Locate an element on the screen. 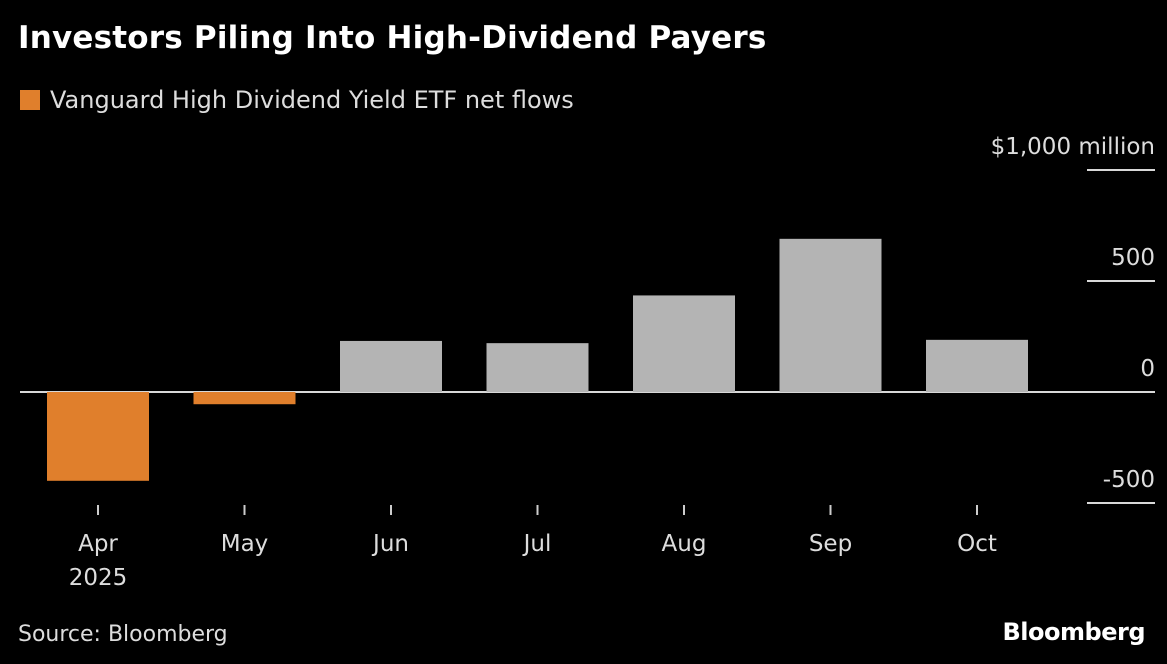 The width and height of the screenshot is (1167, 664). bar-oct is located at coordinates (977, 365).